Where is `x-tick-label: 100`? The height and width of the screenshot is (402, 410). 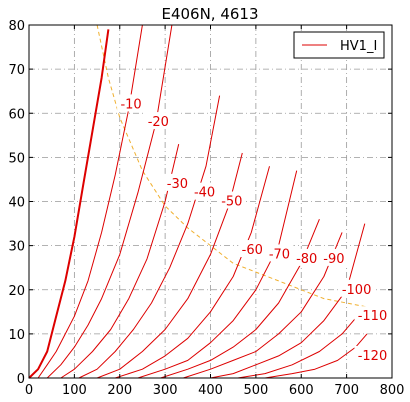 x-tick-label: 100 is located at coordinates (74, 390).